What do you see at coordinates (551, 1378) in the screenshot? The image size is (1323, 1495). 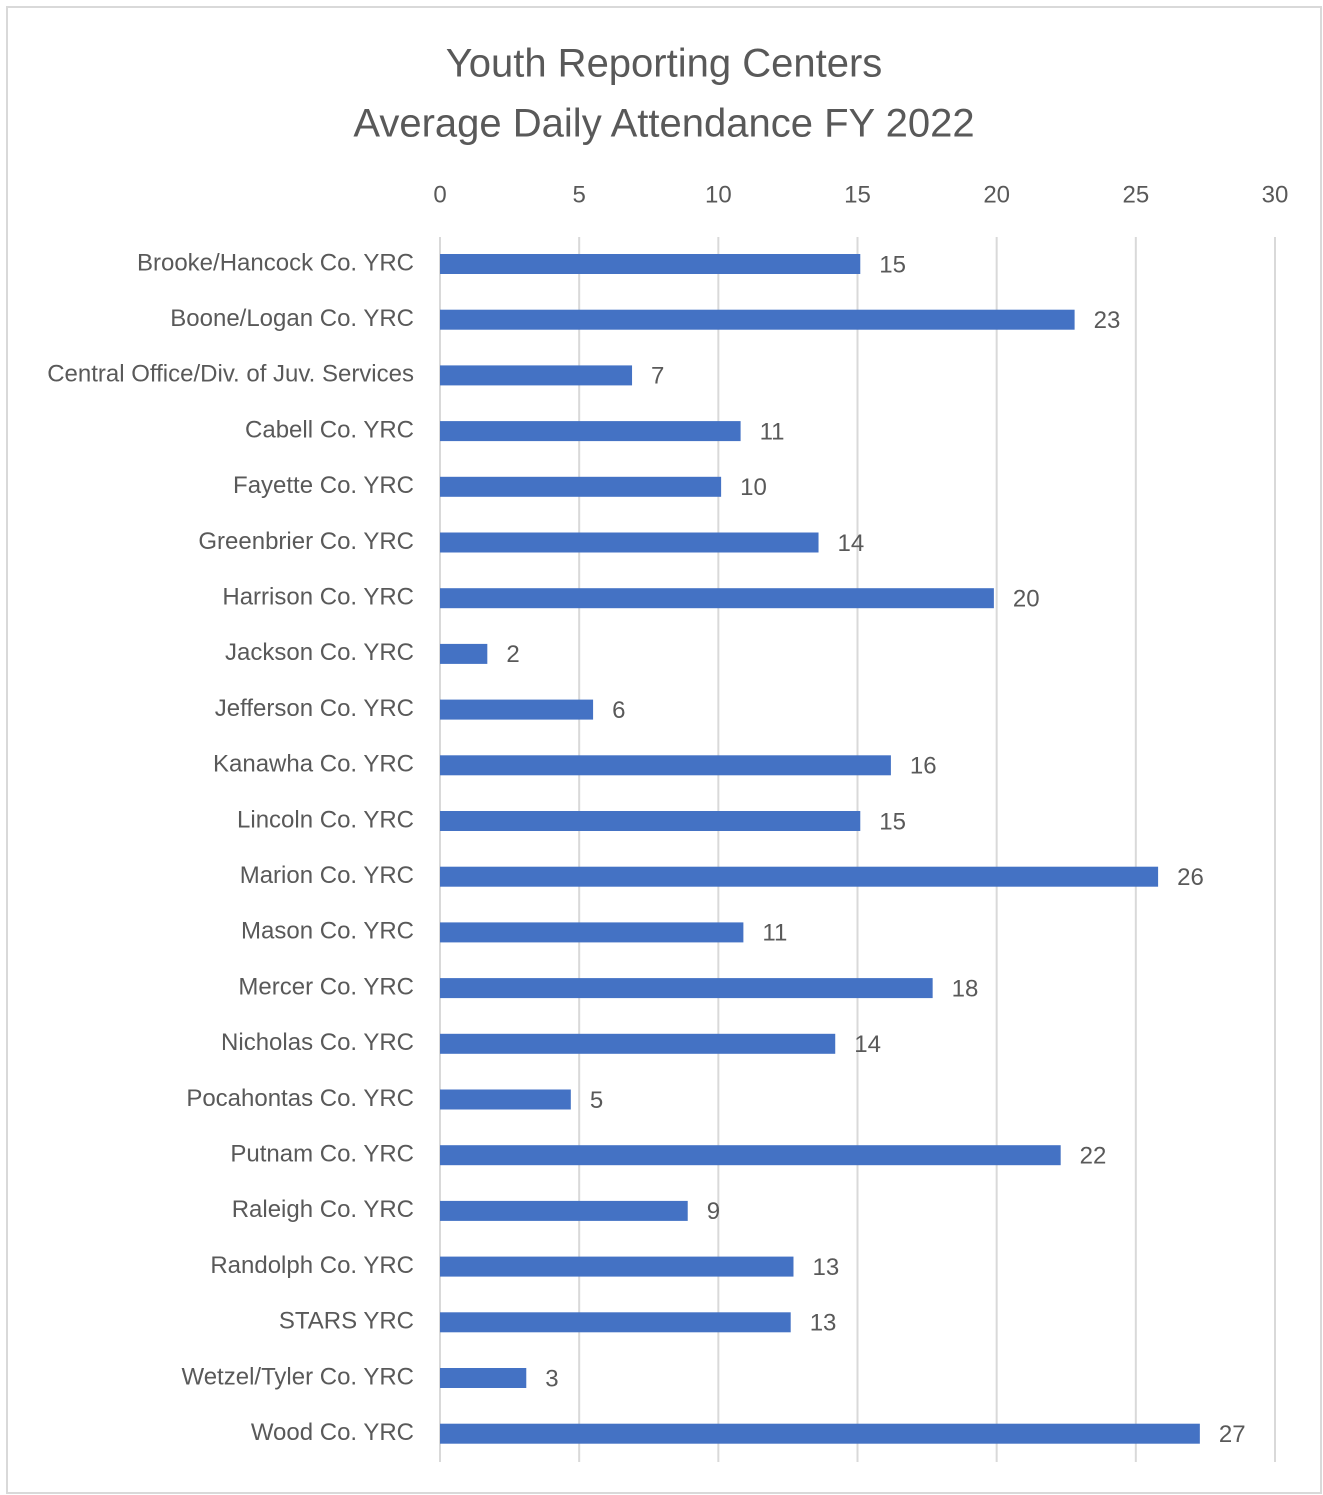 I see `data-label: 3` at bounding box center [551, 1378].